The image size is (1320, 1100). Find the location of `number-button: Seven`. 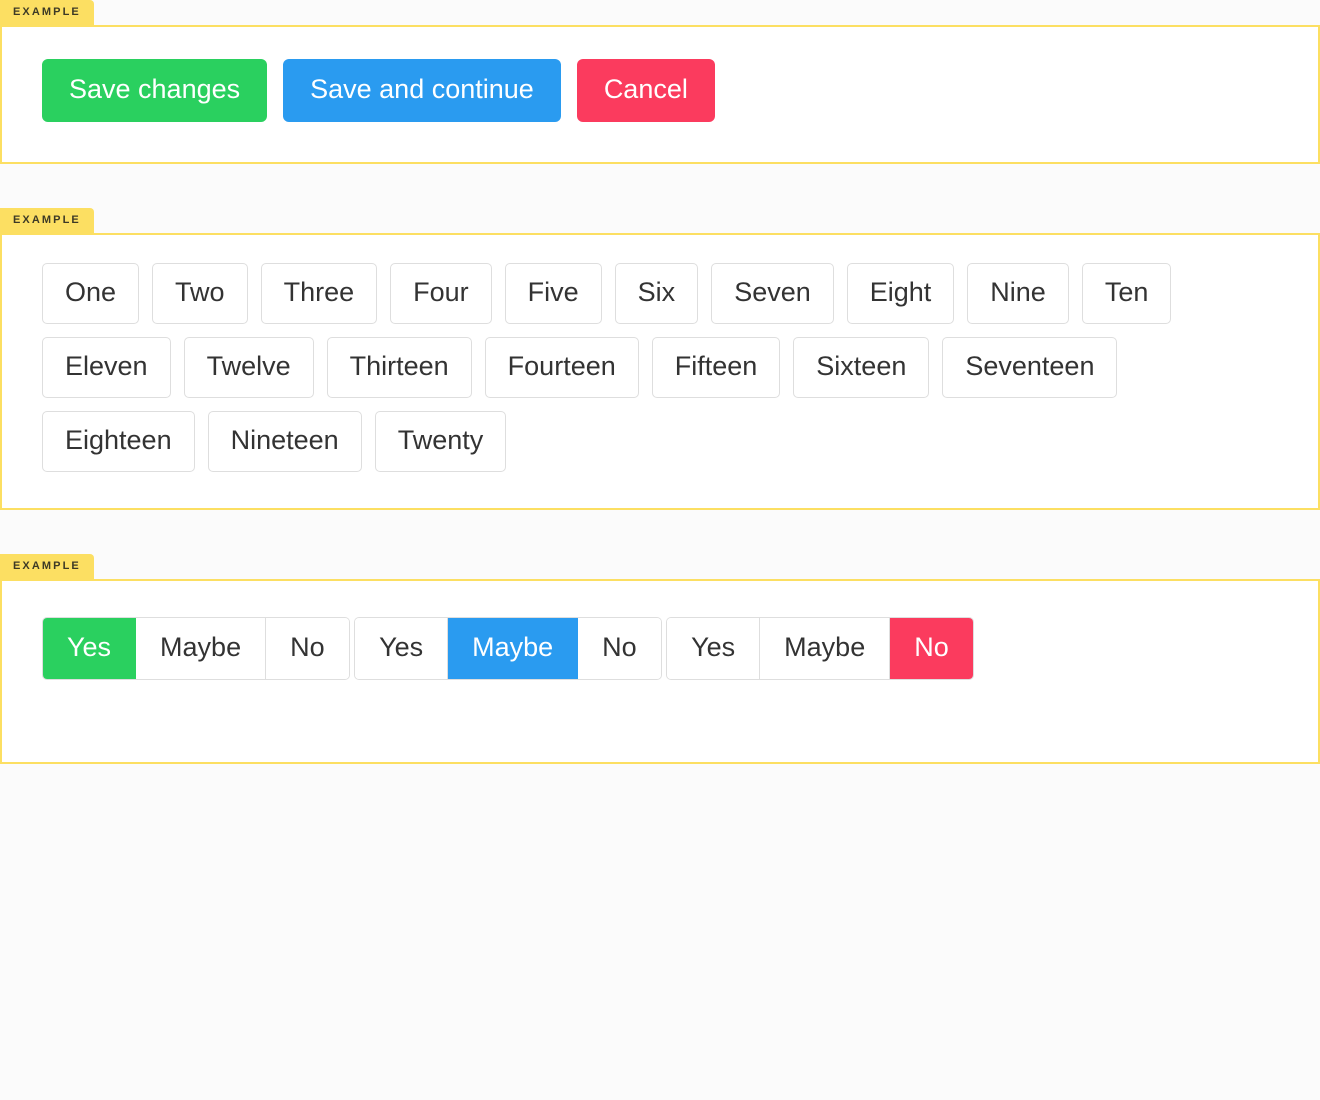

number-button: Seven is located at coordinates (772, 293).